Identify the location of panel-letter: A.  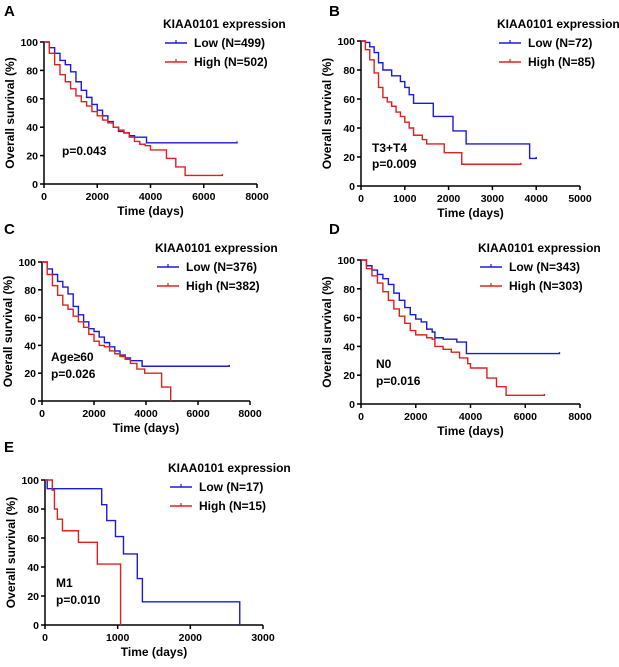
(9, 11).